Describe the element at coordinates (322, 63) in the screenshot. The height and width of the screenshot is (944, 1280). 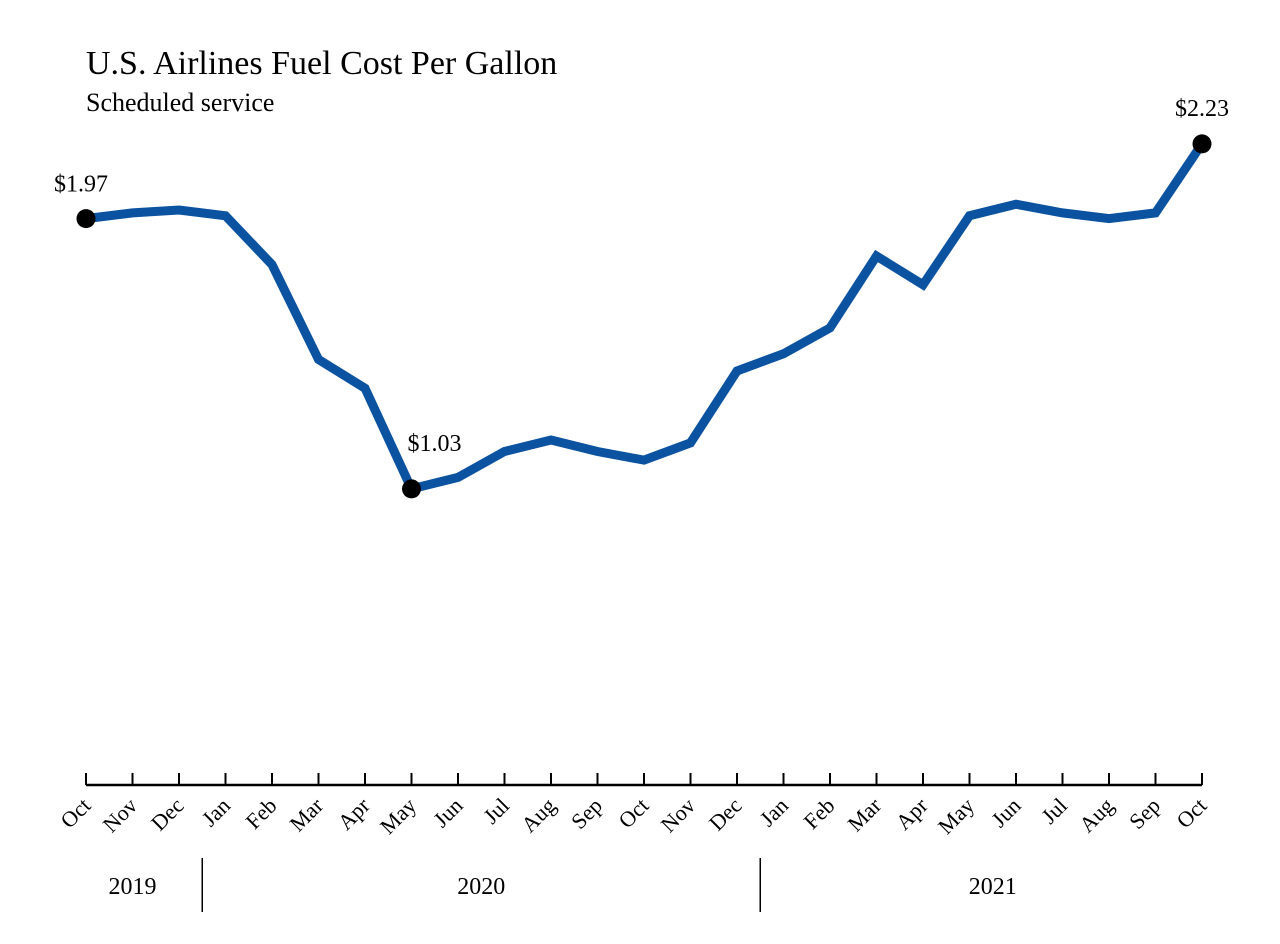
I see `chart-title: U.S. Airlines Fuel Cost Per Gallon` at that location.